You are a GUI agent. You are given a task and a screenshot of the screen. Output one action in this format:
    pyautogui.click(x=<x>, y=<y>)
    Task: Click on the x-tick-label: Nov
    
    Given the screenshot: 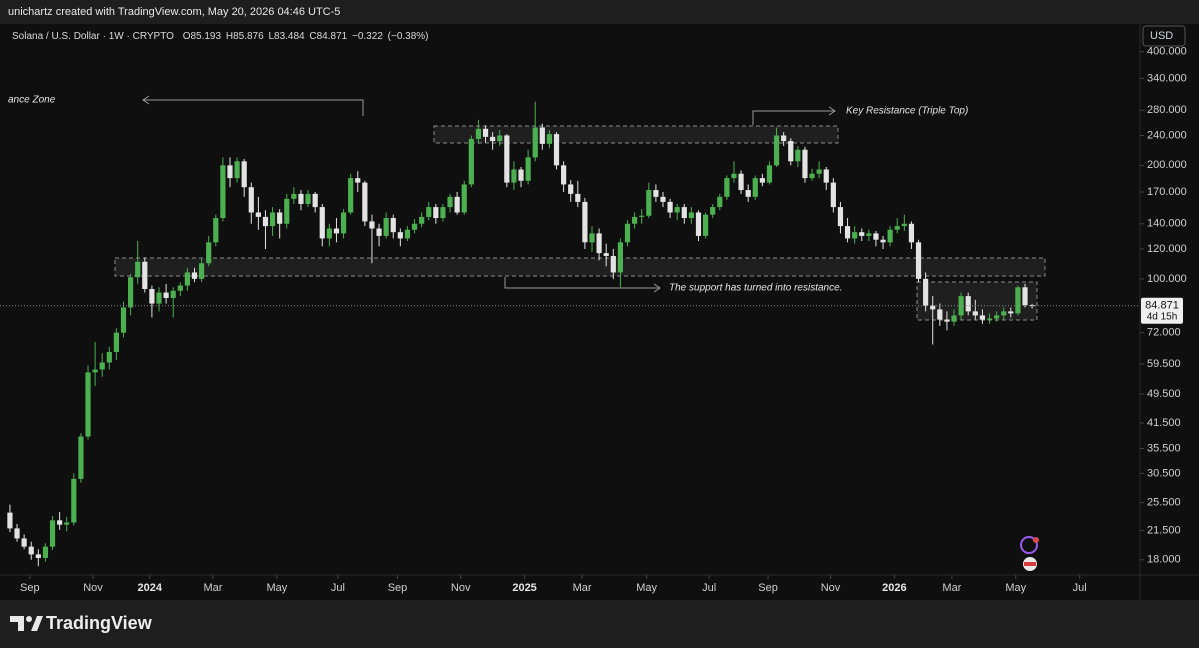 What is the action you would take?
    pyautogui.click(x=831, y=588)
    